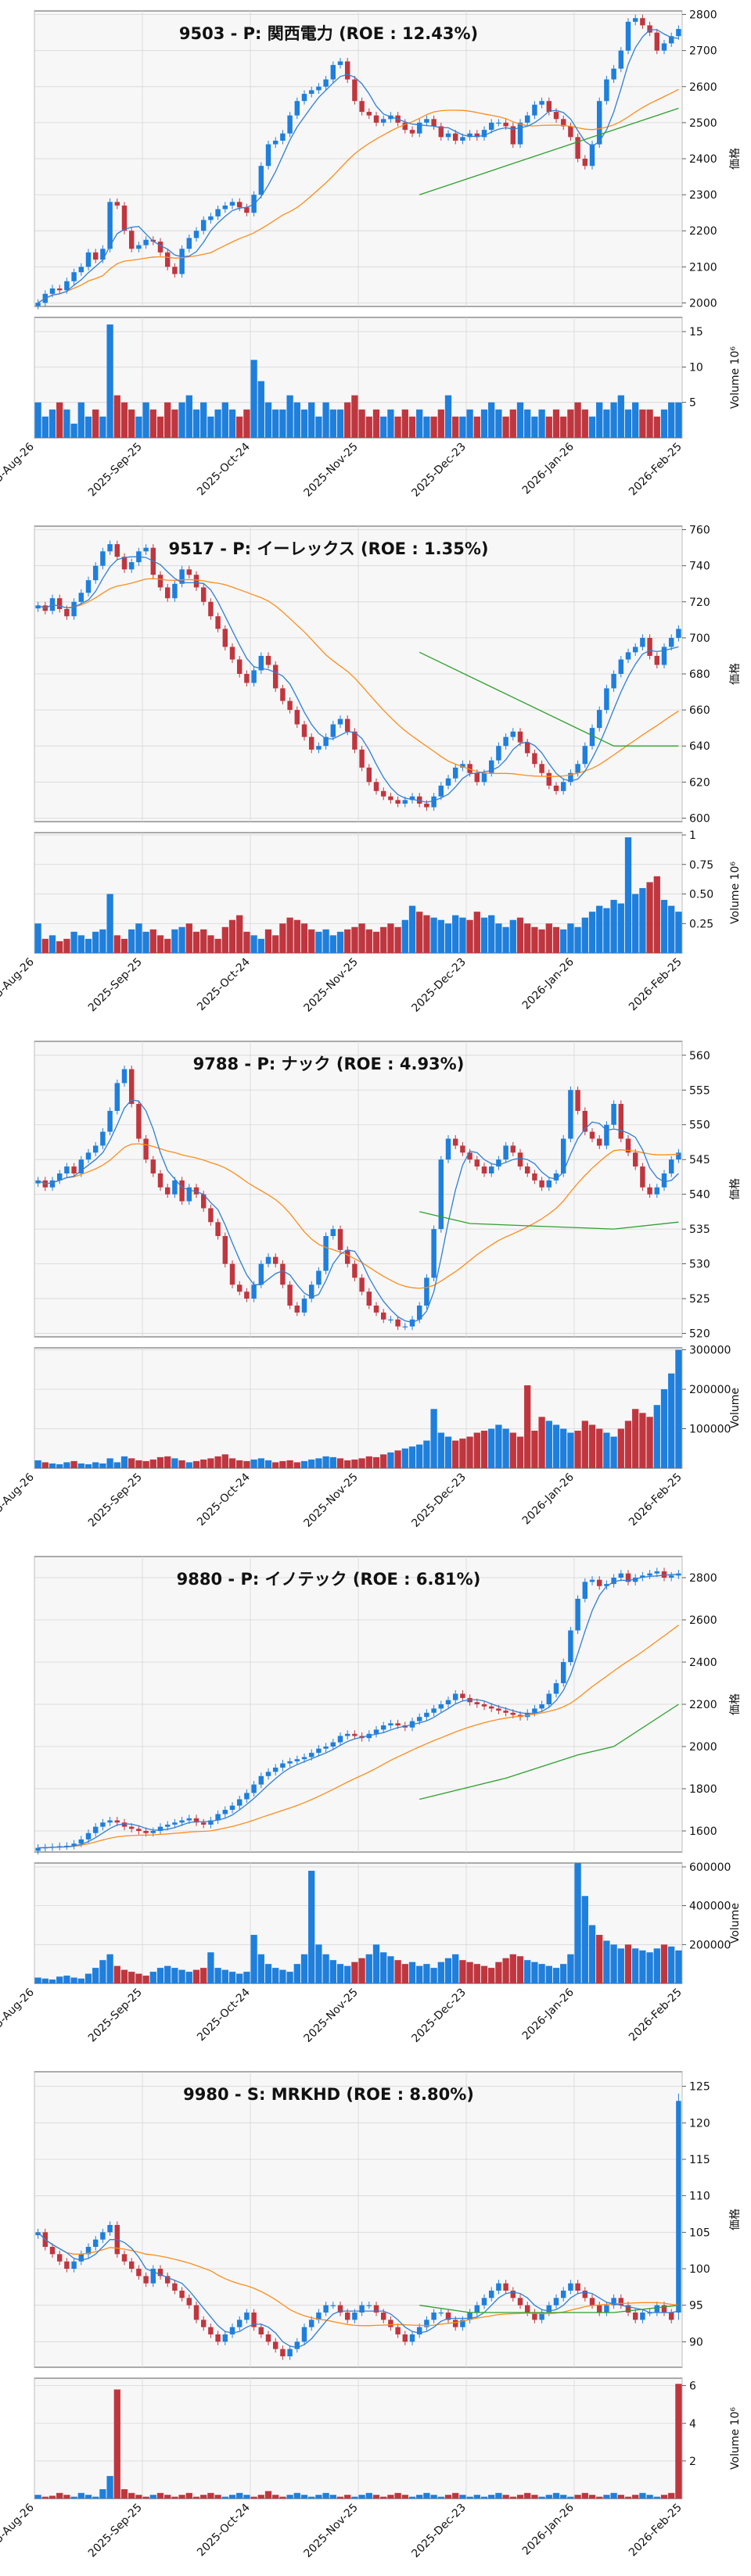 The height and width of the screenshot is (2576, 751). I want to click on chart-title: 9517 - P: イーレックス (ROE : 1.35%), so click(328, 548).